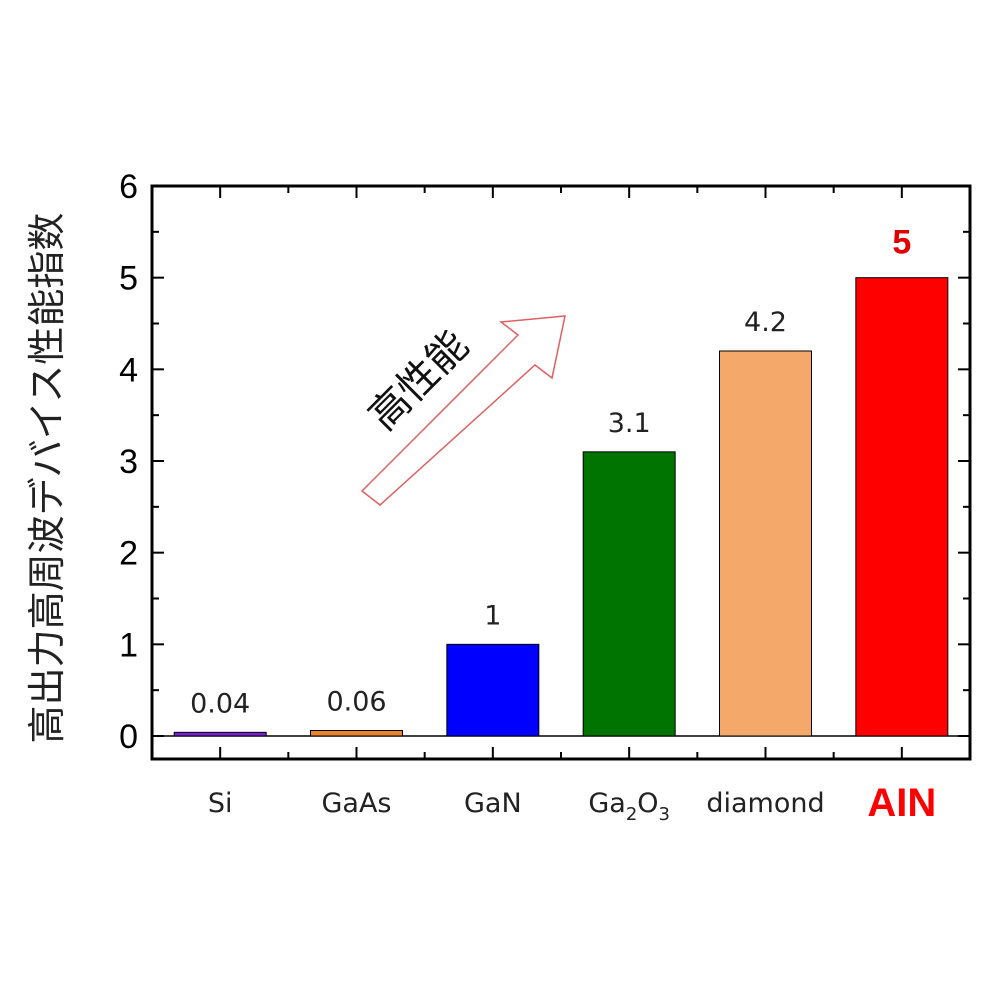 Image resolution: width=991 pixels, height=991 pixels. Describe the element at coordinates (463, 410) in the screenshot. I see `performance-arrow` at that location.